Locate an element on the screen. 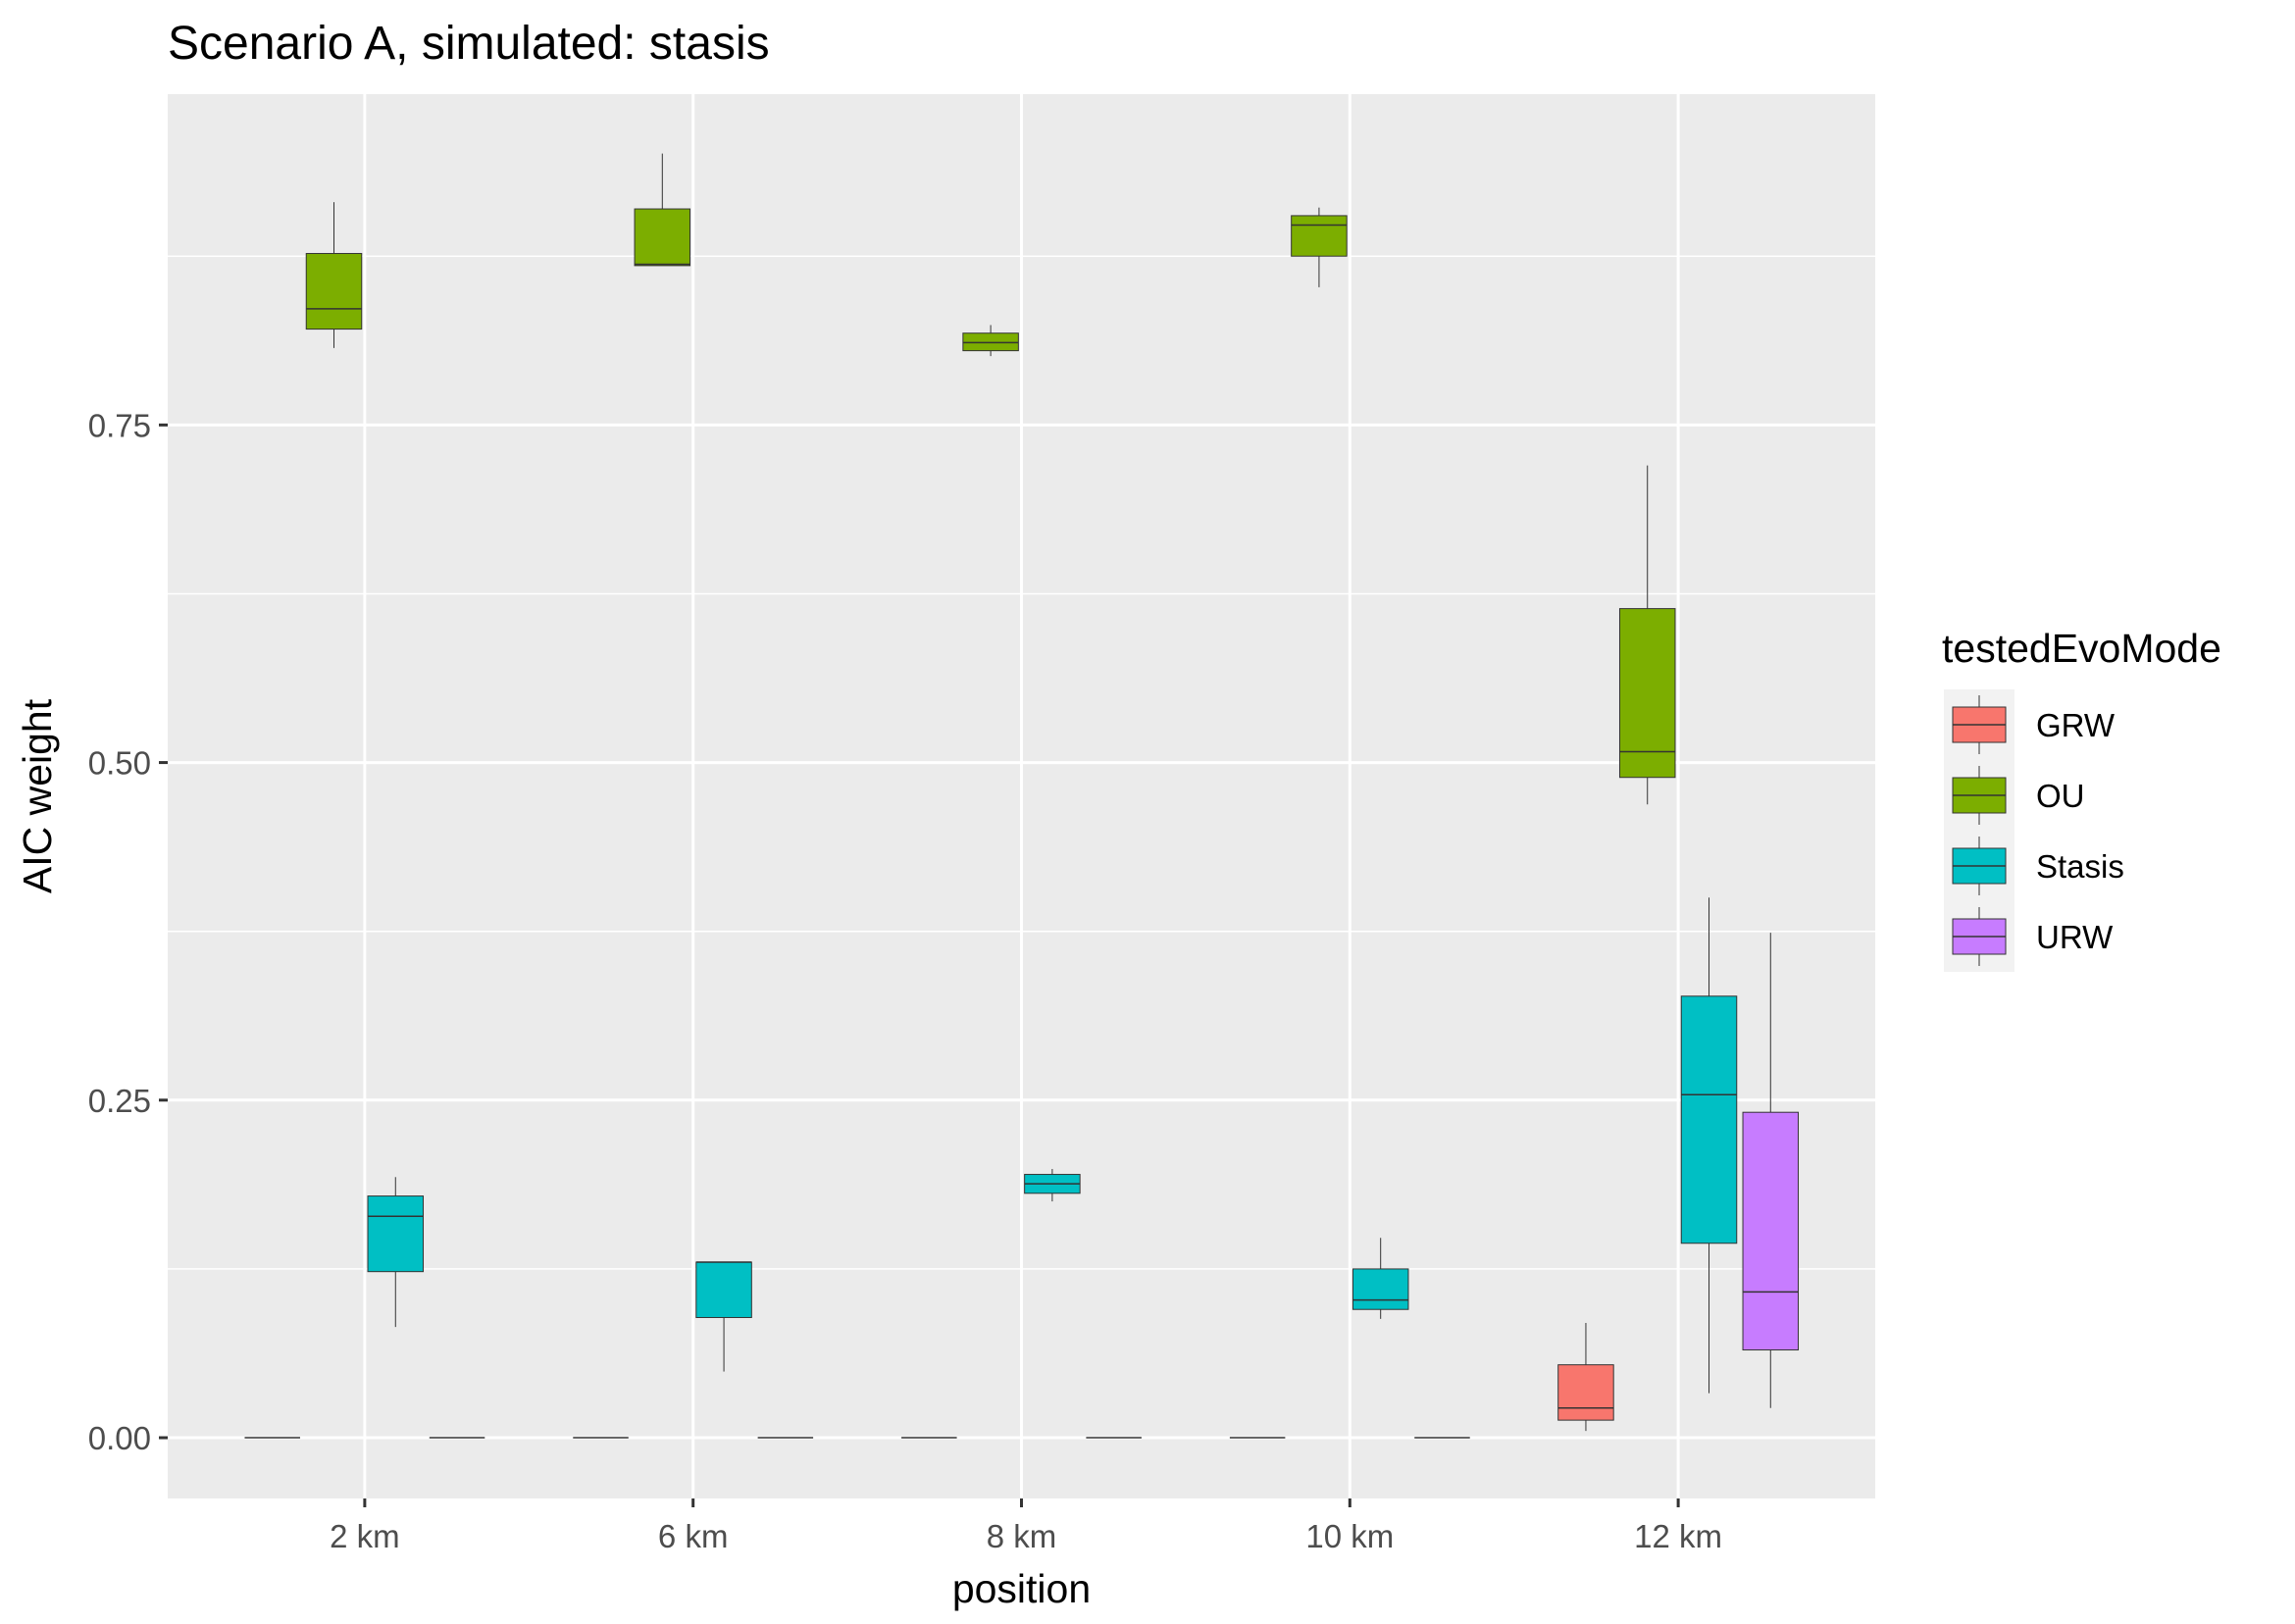 Image resolution: width=2295 pixels, height=1624 pixels. box-stasis-10km is located at coordinates (1380, 1278).